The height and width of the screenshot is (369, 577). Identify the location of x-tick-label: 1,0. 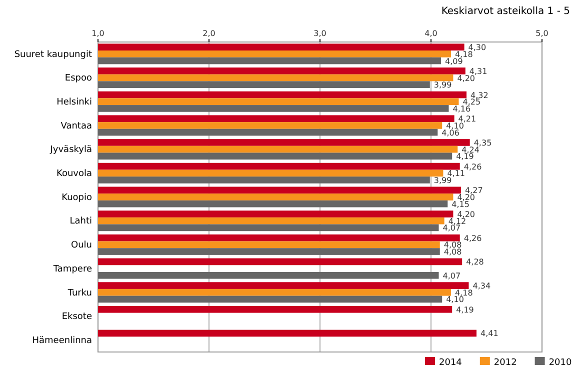
(98, 33).